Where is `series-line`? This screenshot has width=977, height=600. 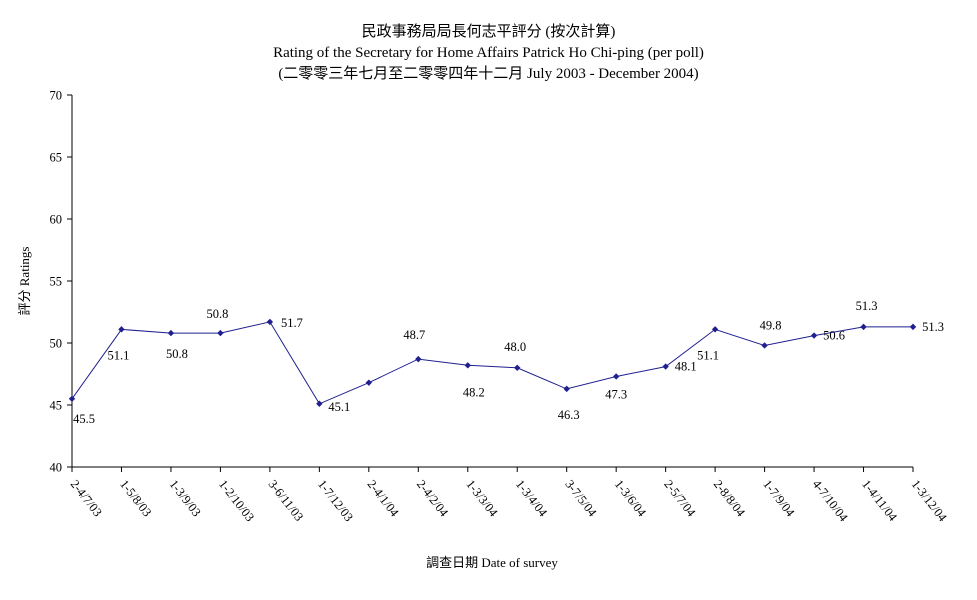 series-line is located at coordinates (492, 363).